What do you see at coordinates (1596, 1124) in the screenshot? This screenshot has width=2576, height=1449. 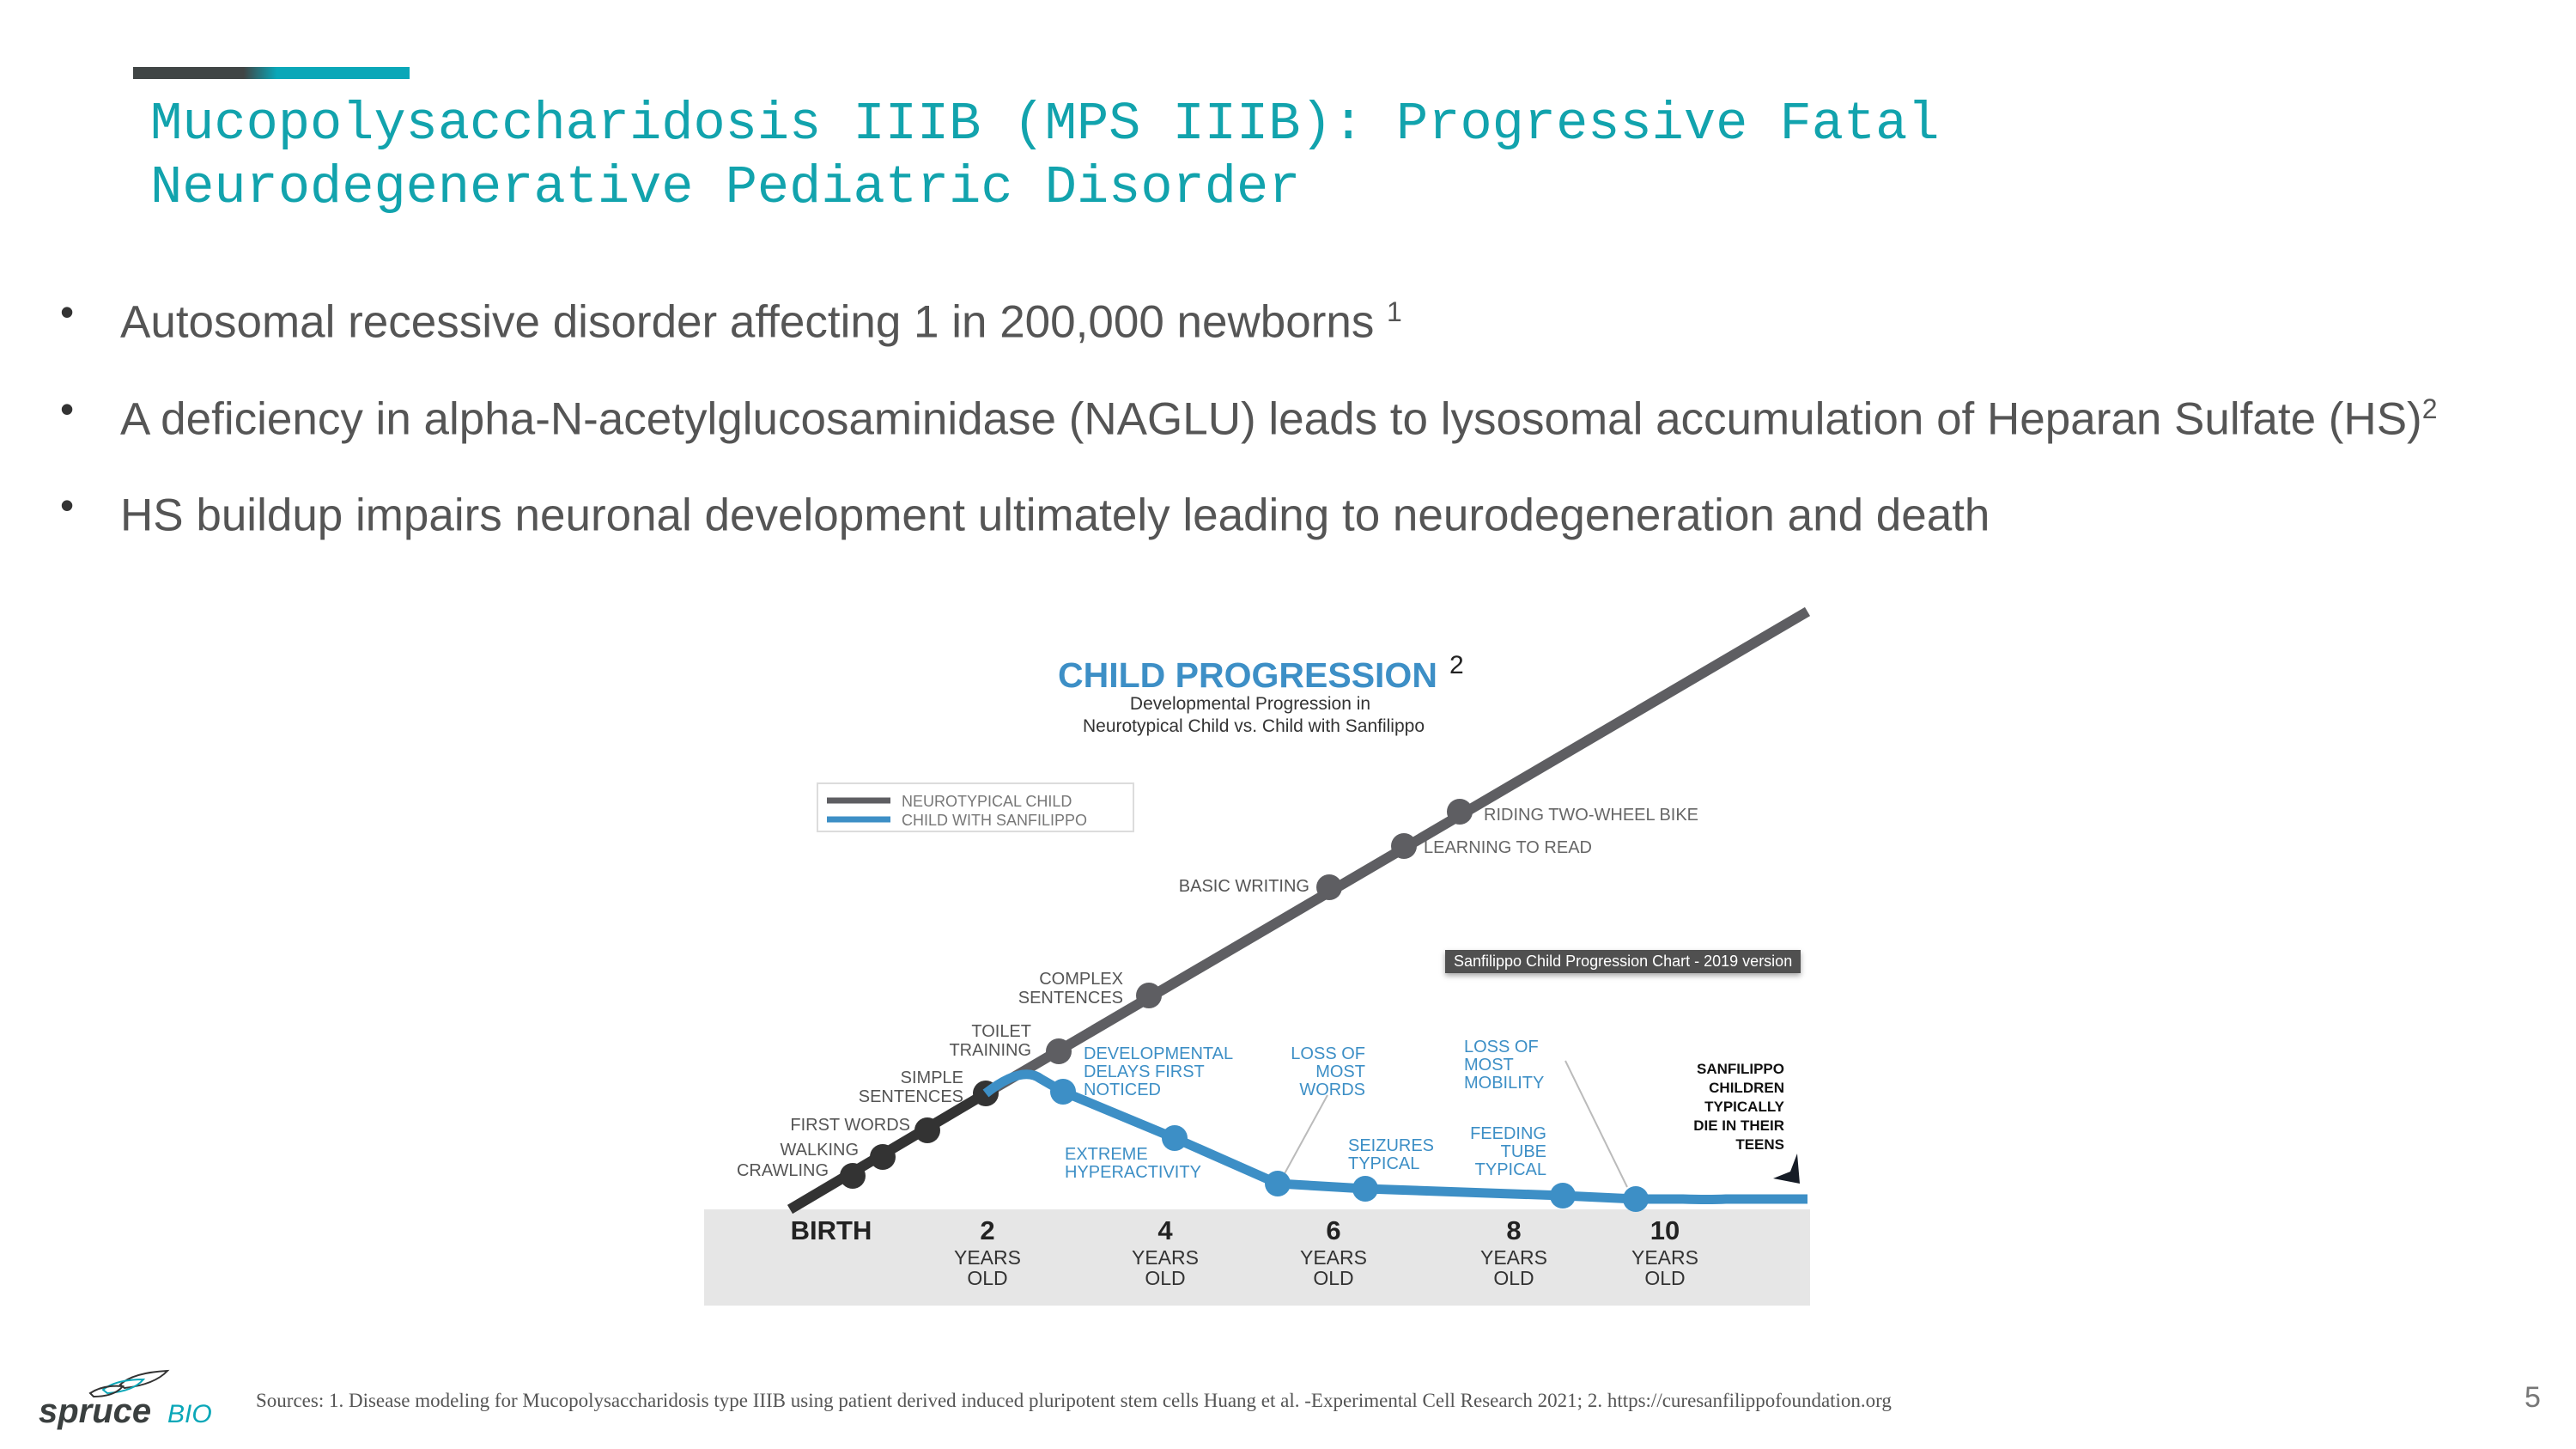 I see `leader-line-mobility` at bounding box center [1596, 1124].